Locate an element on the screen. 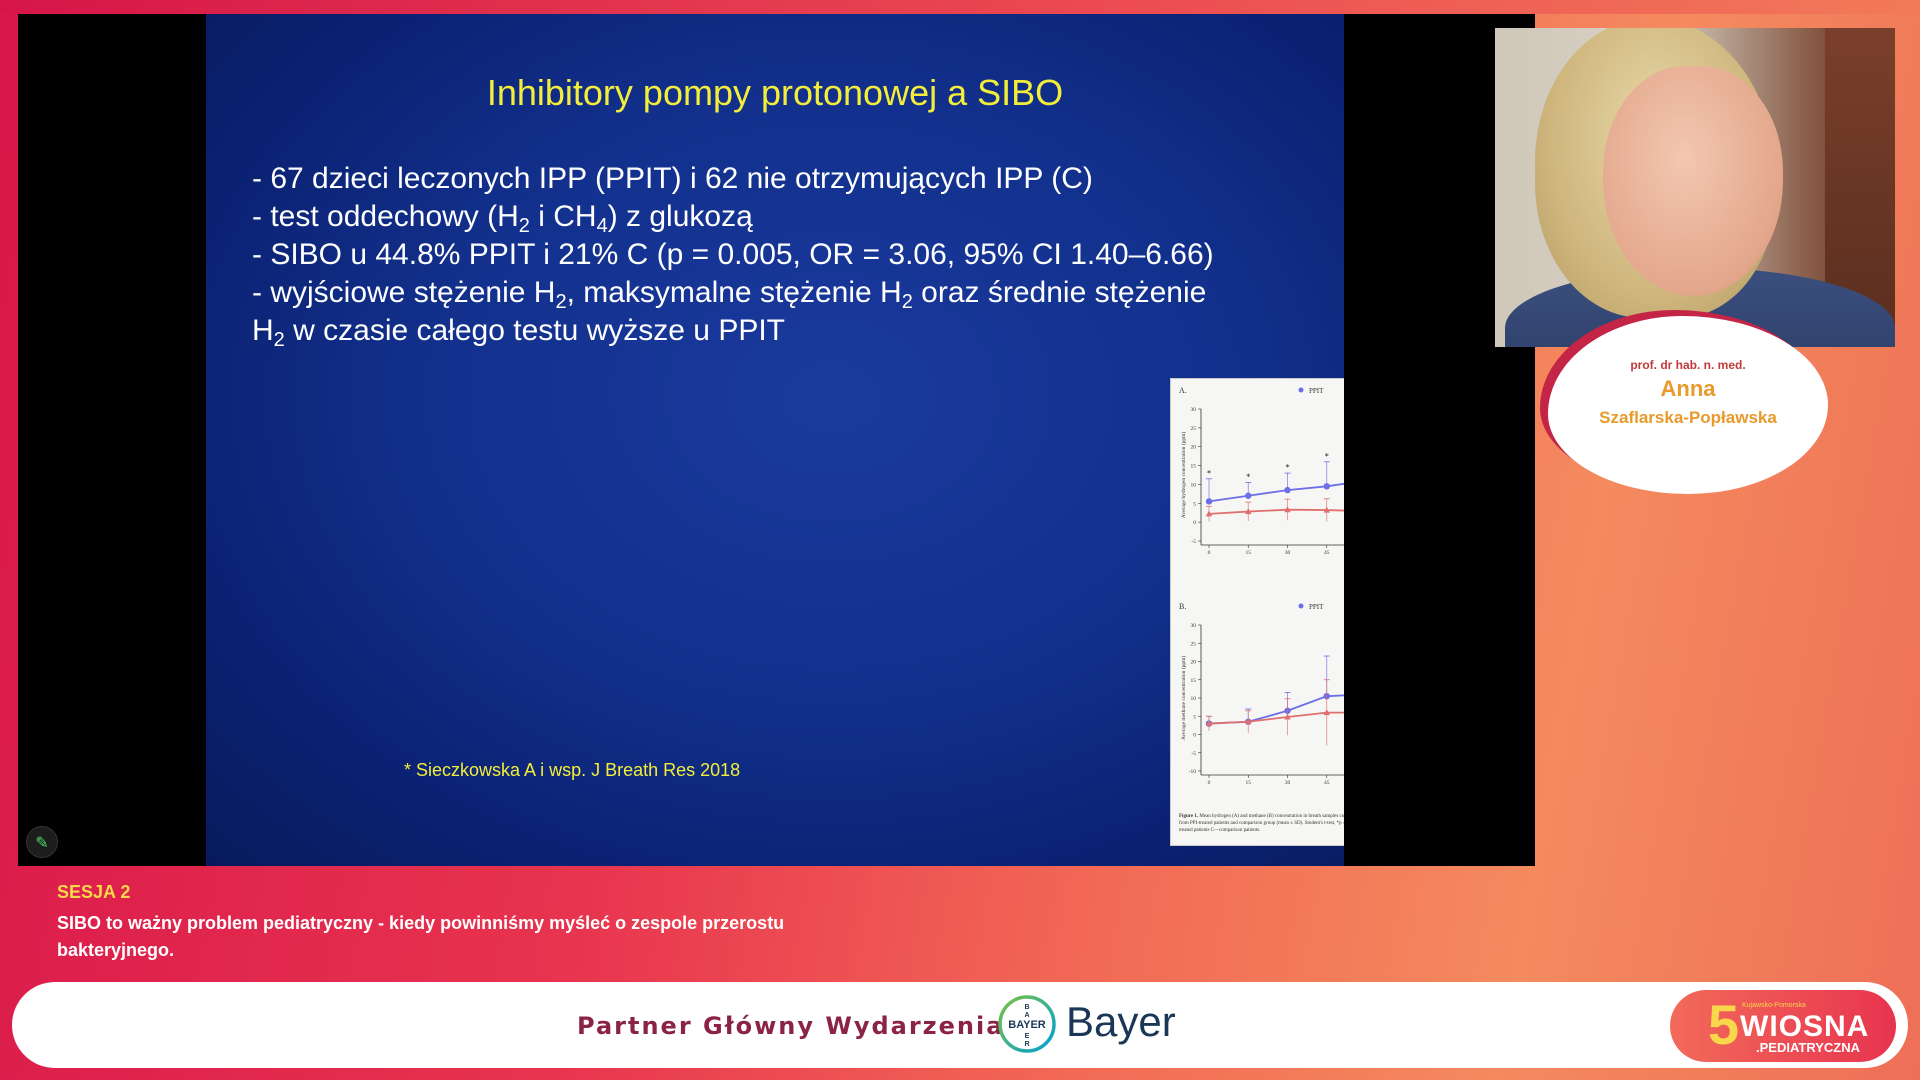  partner-text: Partner Główny Wydarzenia is located at coordinates (791, 1026).